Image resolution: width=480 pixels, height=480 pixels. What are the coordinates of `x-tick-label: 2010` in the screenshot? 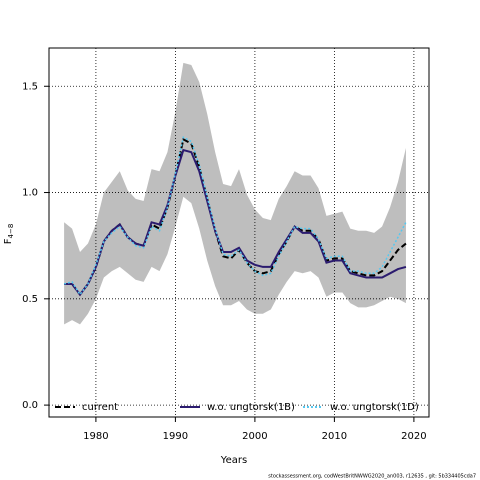 It's located at (334, 436).